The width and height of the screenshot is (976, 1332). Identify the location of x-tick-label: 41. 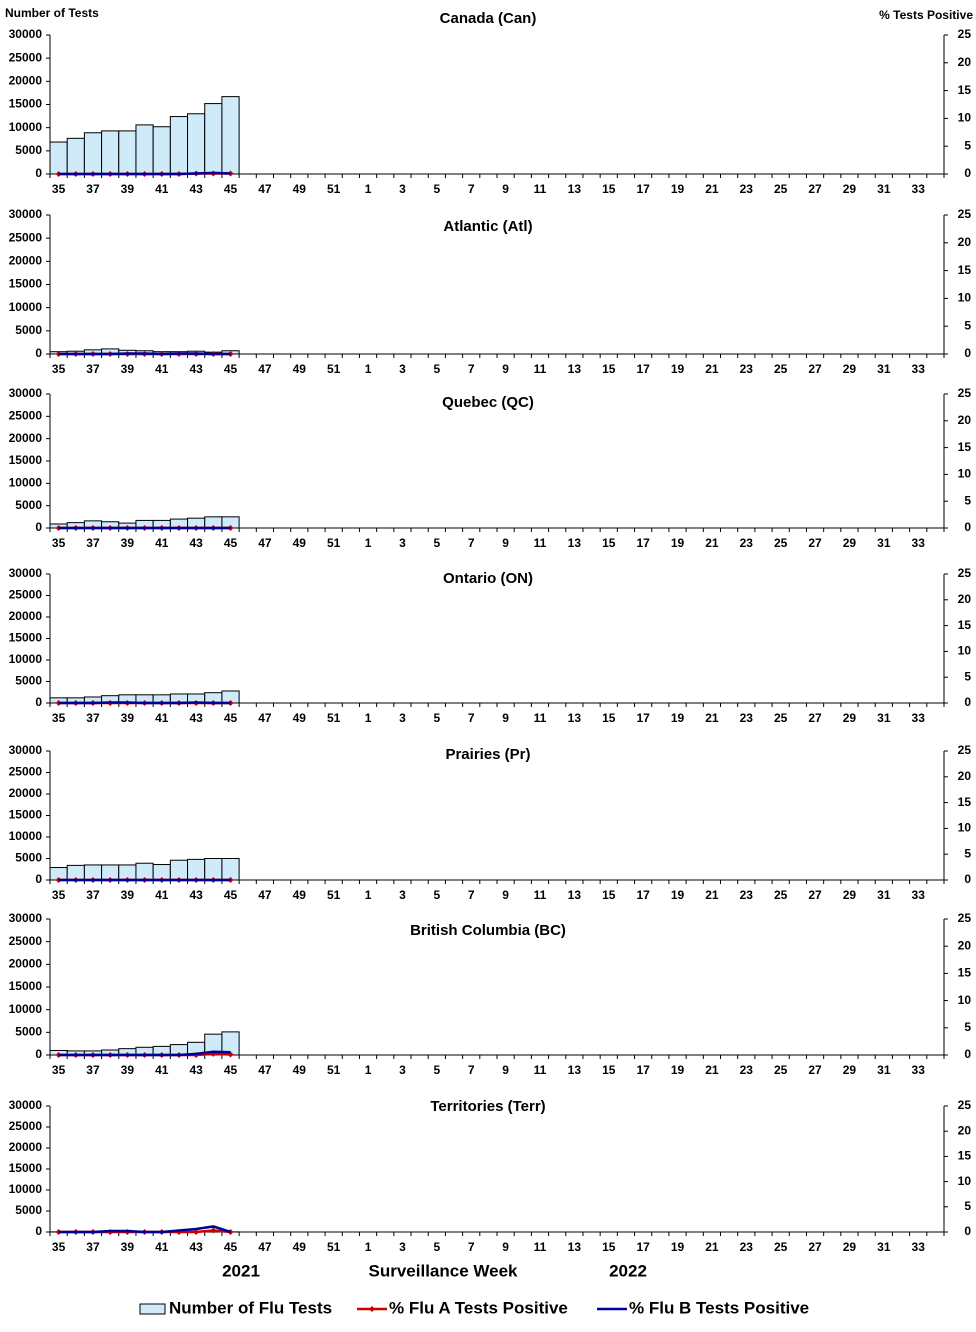
(162, 369).